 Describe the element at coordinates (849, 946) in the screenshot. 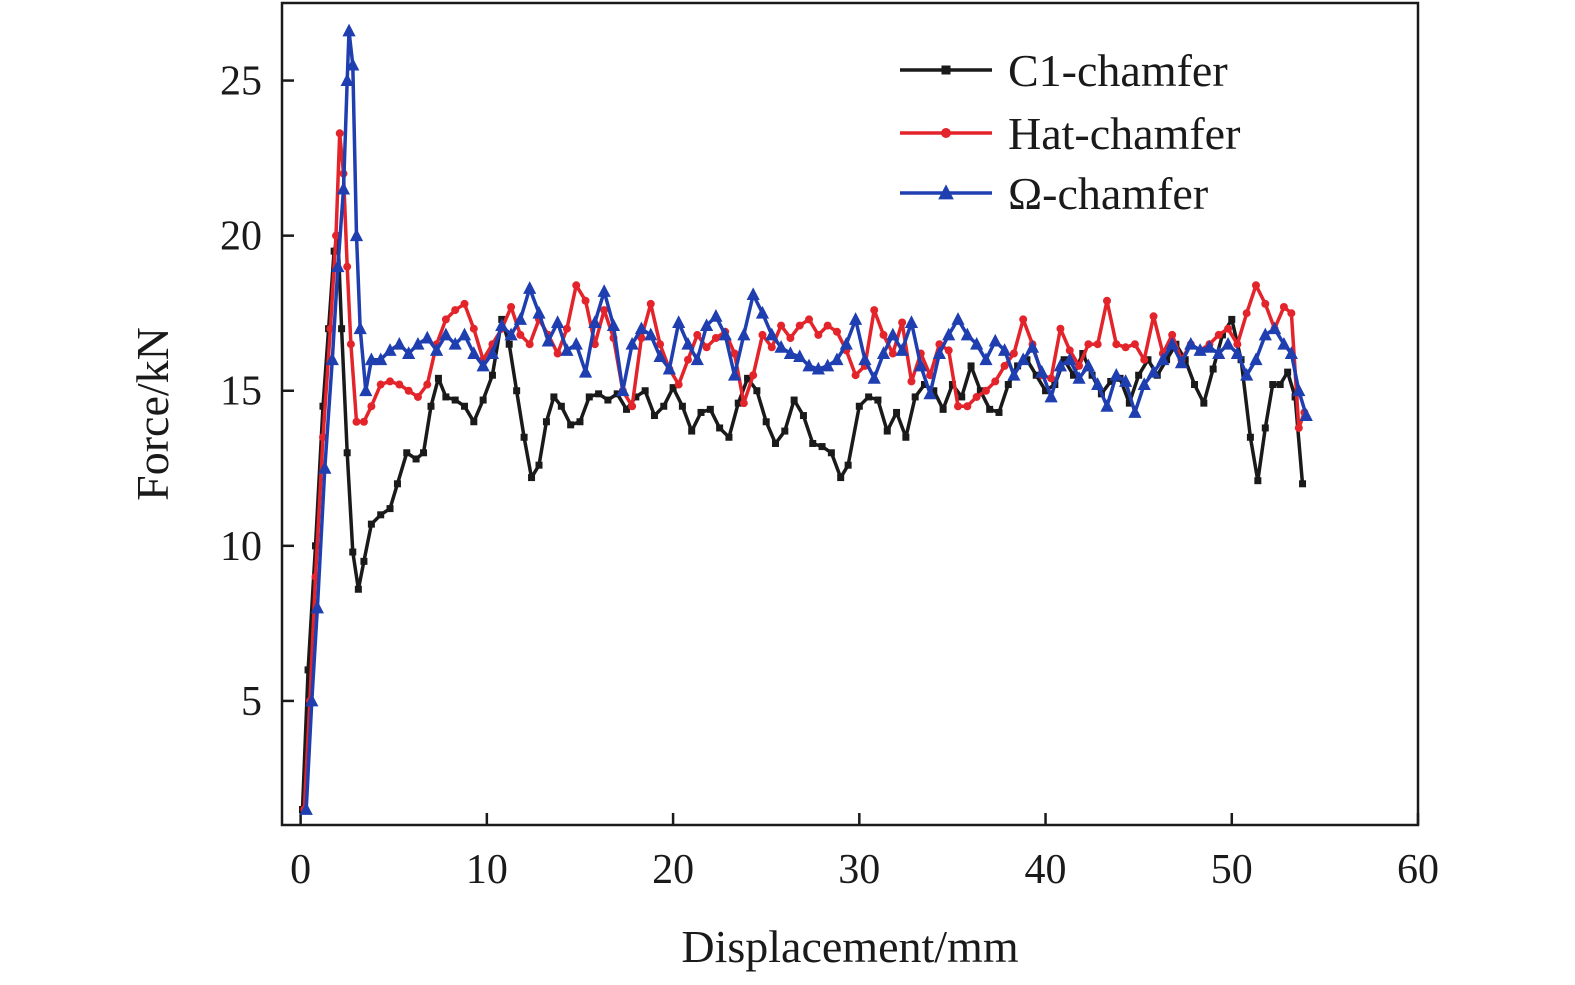

I see `x-axis-title: Displacement/mm` at that location.